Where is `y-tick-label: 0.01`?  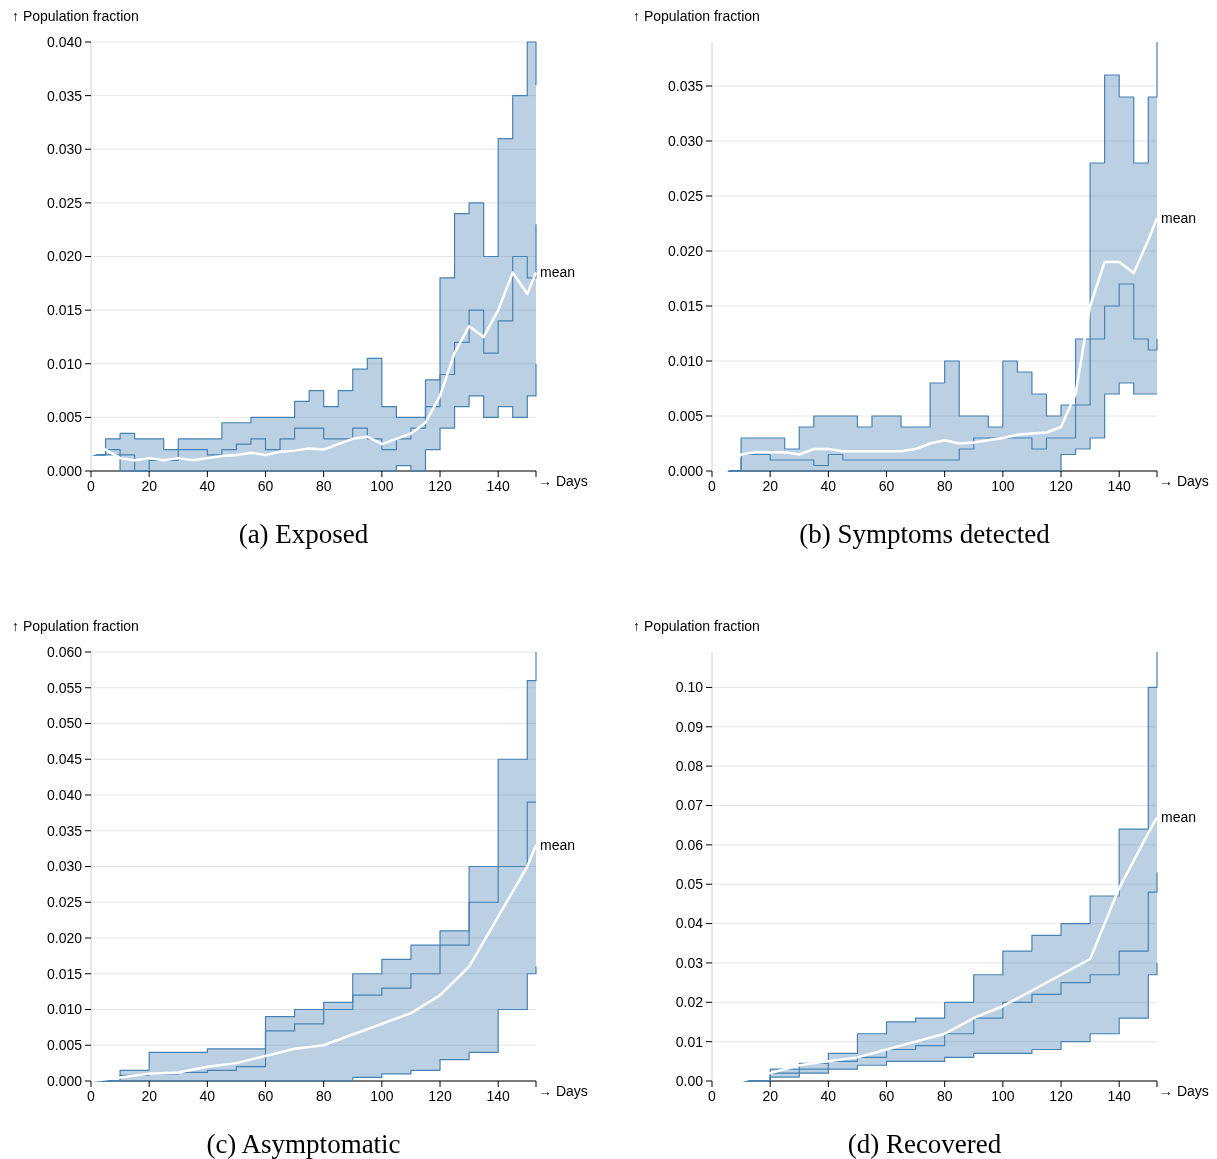
y-tick-label: 0.01 is located at coordinates (689, 1041).